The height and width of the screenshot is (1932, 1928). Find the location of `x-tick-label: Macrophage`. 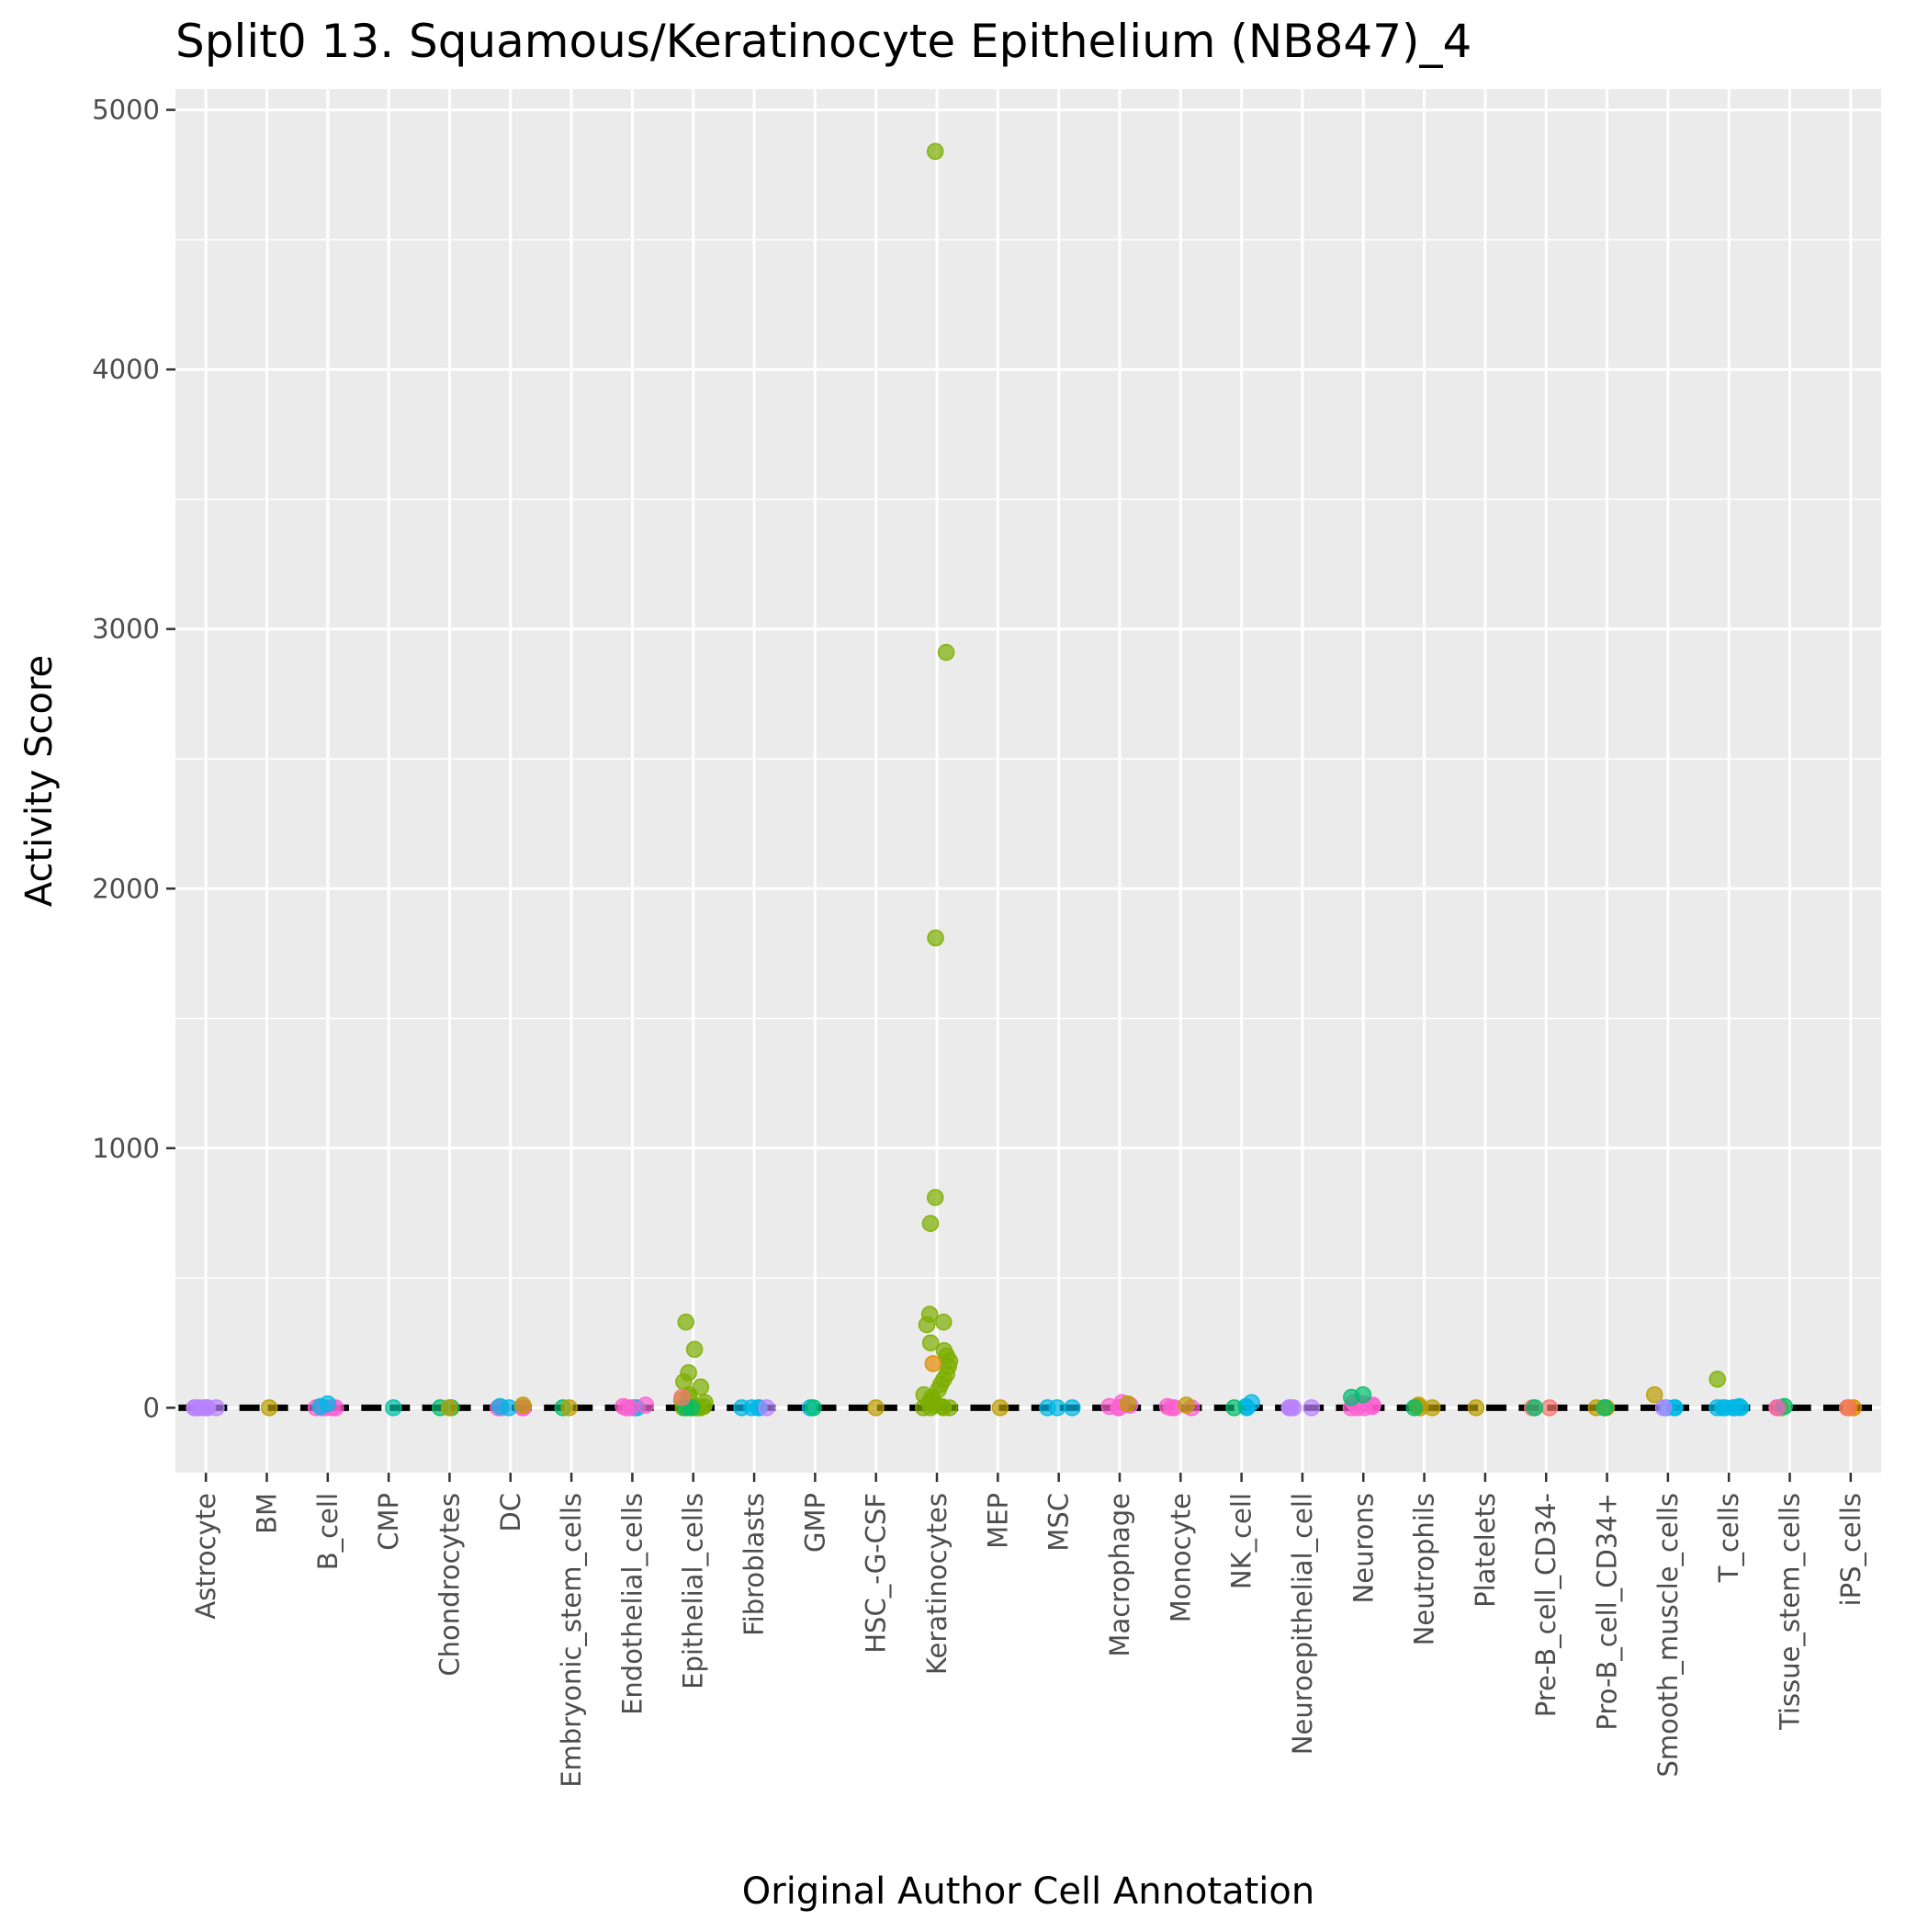

x-tick-label: Macrophage is located at coordinates (1119, 1575).